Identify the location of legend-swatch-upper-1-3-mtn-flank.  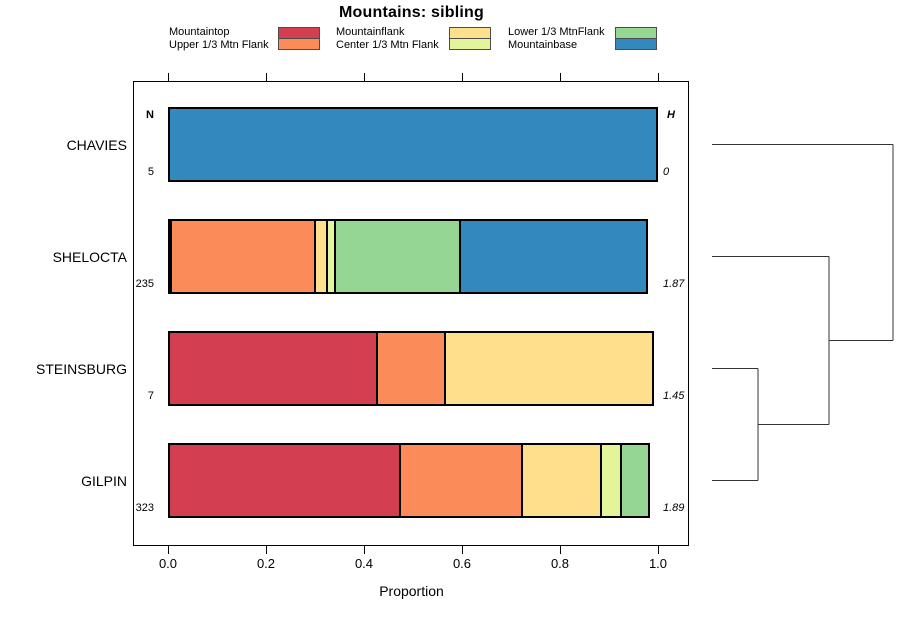
(299, 44).